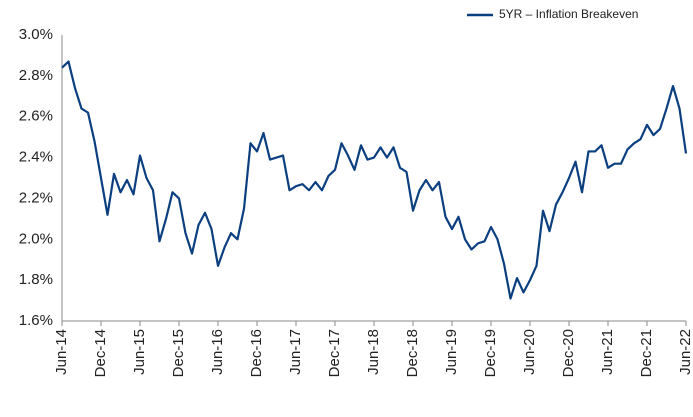  I want to click on x-tick-label: Jun-15, so click(139, 352).